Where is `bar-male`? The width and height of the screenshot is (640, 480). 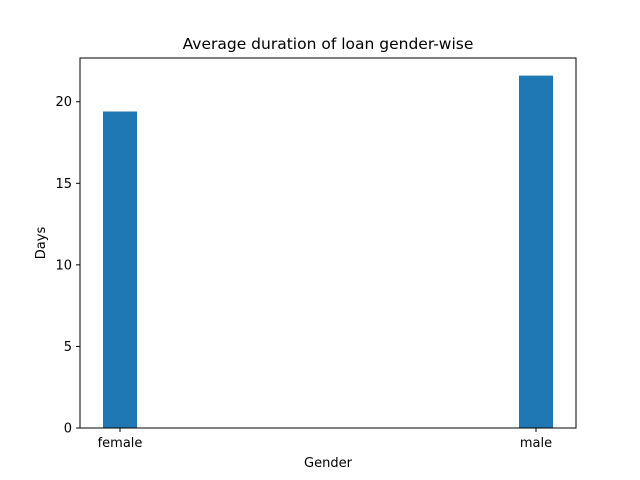 bar-male is located at coordinates (536, 251).